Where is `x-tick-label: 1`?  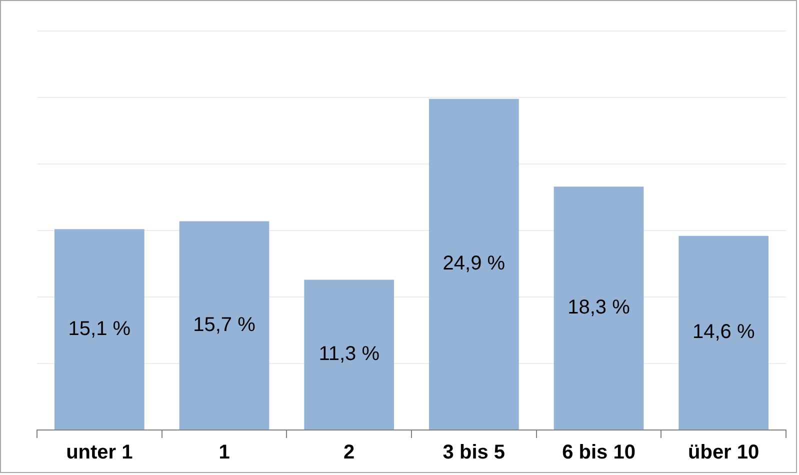 x-tick-label: 1 is located at coordinates (224, 453).